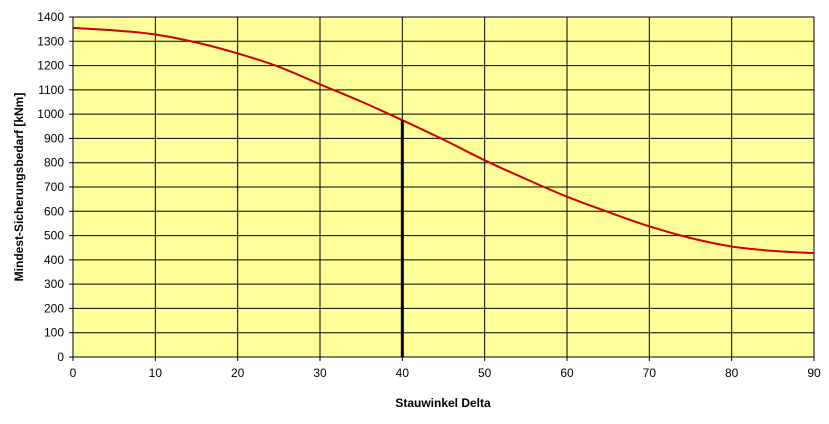 This screenshot has height=424, width=829. Describe the element at coordinates (238, 373) in the screenshot. I see `x-tick-label: 20` at that location.